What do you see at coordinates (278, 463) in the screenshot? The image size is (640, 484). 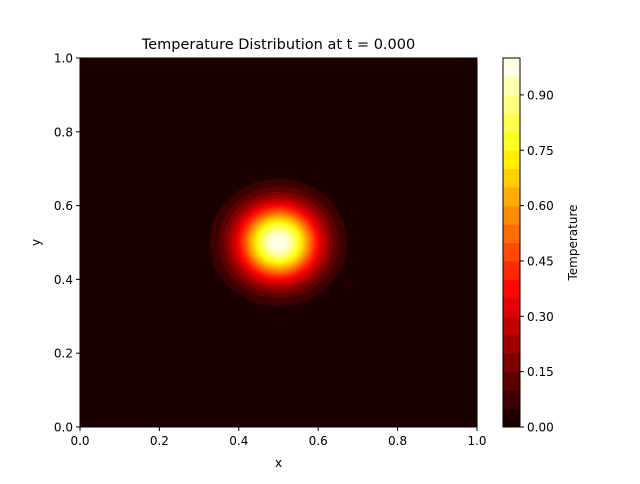 I see `x-axis-label: x` at bounding box center [278, 463].